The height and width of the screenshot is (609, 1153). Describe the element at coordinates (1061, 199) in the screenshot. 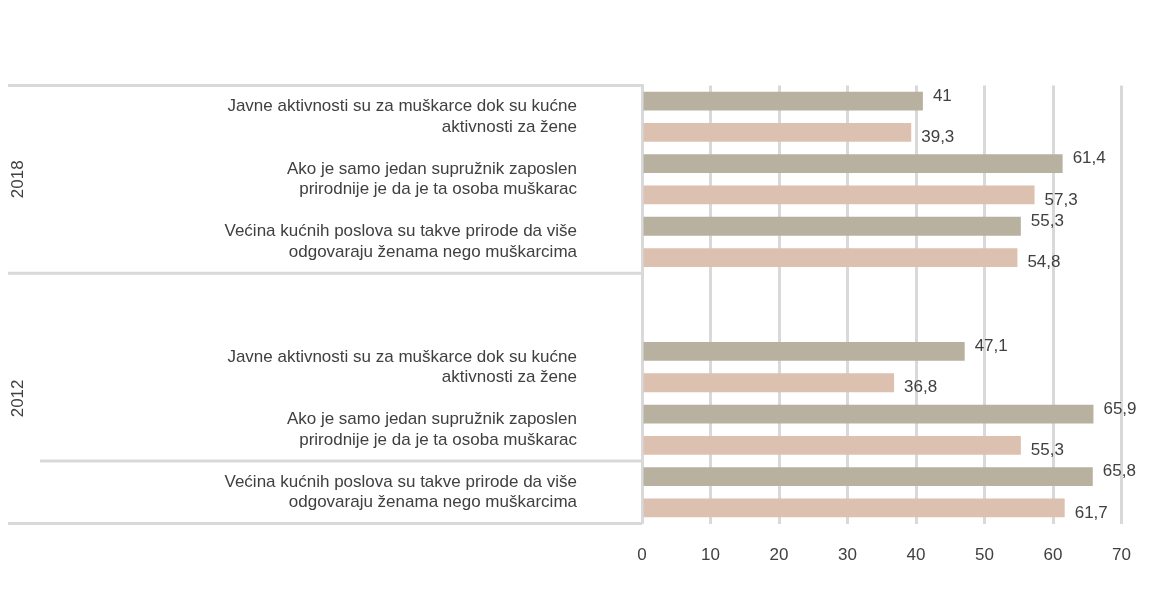

I see `data-label: 57,3` at that location.